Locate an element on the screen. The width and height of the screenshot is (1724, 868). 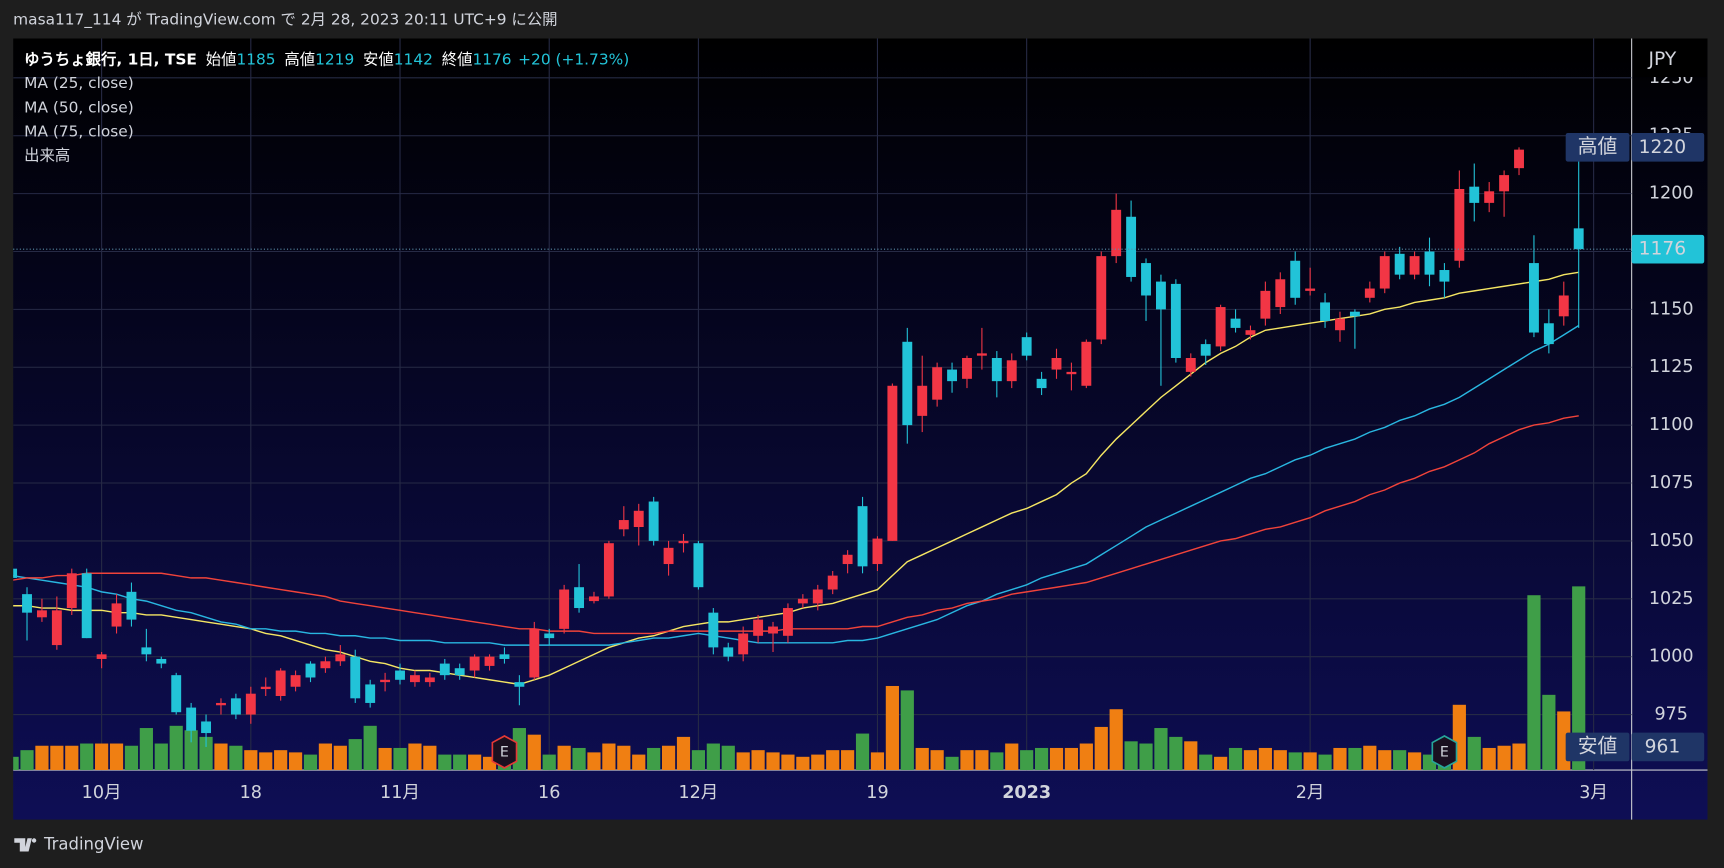
earnings-label: E is located at coordinates (504, 752).